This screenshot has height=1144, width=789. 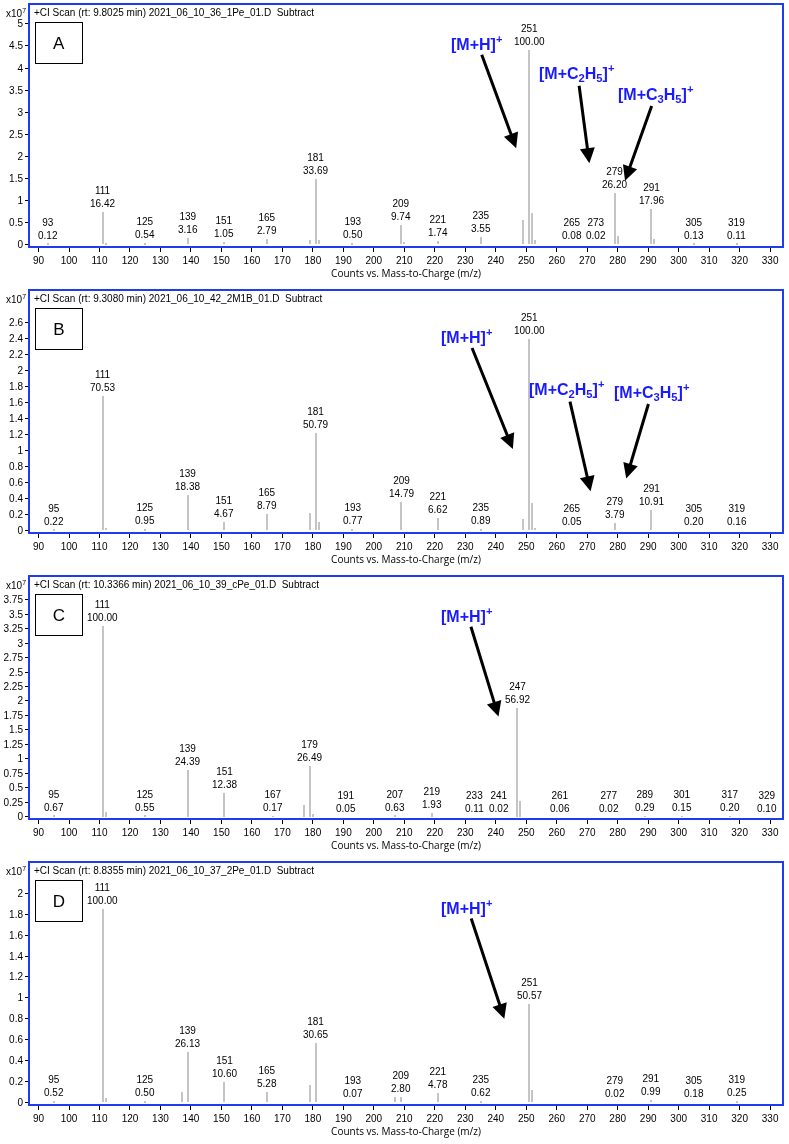 What do you see at coordinates (191, 1118) in the screenshot?
I see `x-tick-label: 140` at bounding box center [191, 1118].